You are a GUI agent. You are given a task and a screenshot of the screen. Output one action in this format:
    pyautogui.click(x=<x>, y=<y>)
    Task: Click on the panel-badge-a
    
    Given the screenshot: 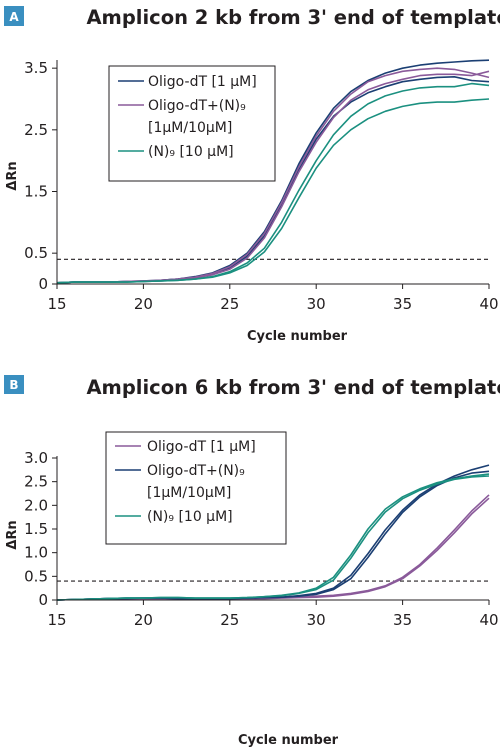 What is the action you would take?
    pyautogui.click(x=14, y=16)
    